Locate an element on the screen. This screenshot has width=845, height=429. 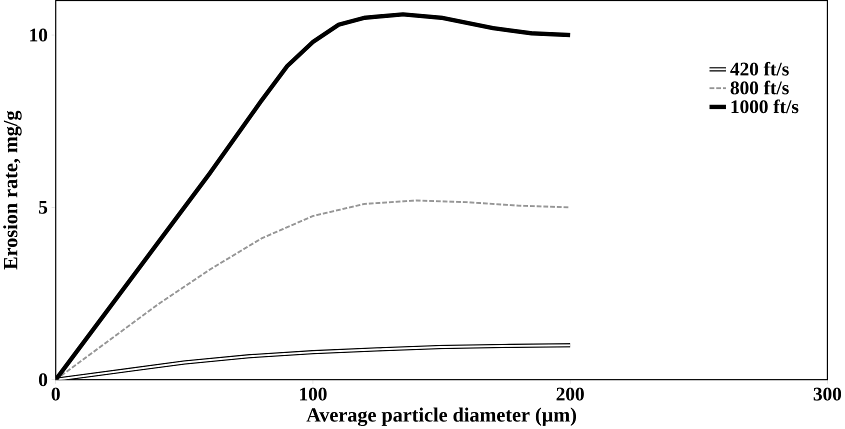
x-tick-label: 0 is located at coordinates (56, 394).